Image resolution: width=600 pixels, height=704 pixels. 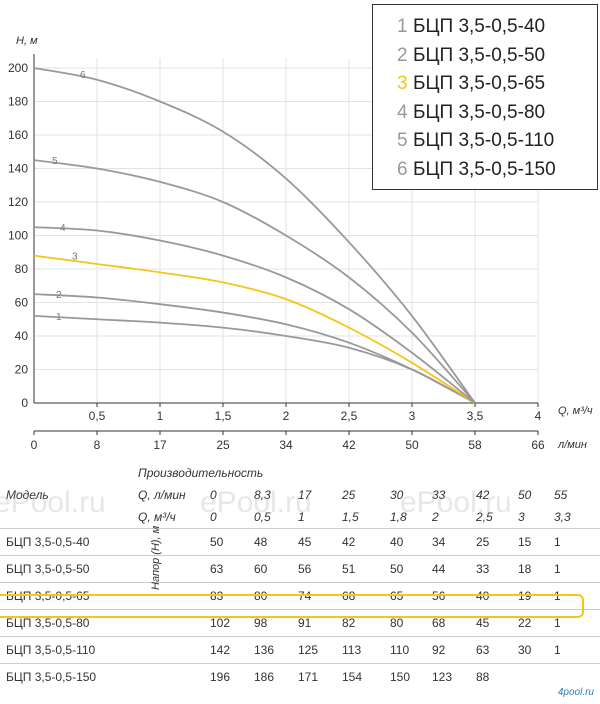 I want to click on head-value: 125, so click(x=316, y=650).